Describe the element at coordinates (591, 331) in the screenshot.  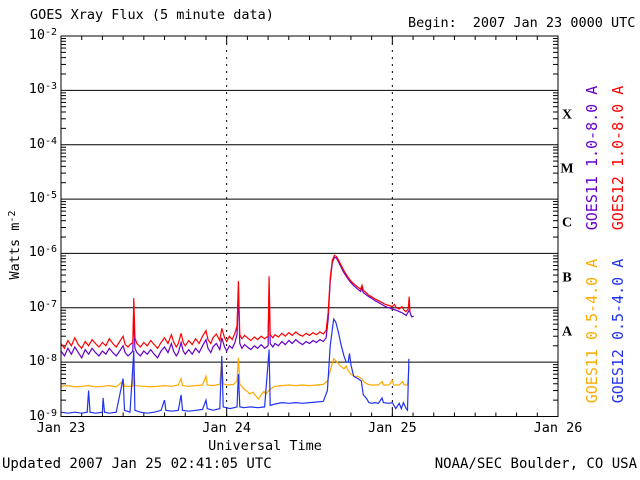
I see `legend-entry: GOES11 0.5-4.0 A` at that location.